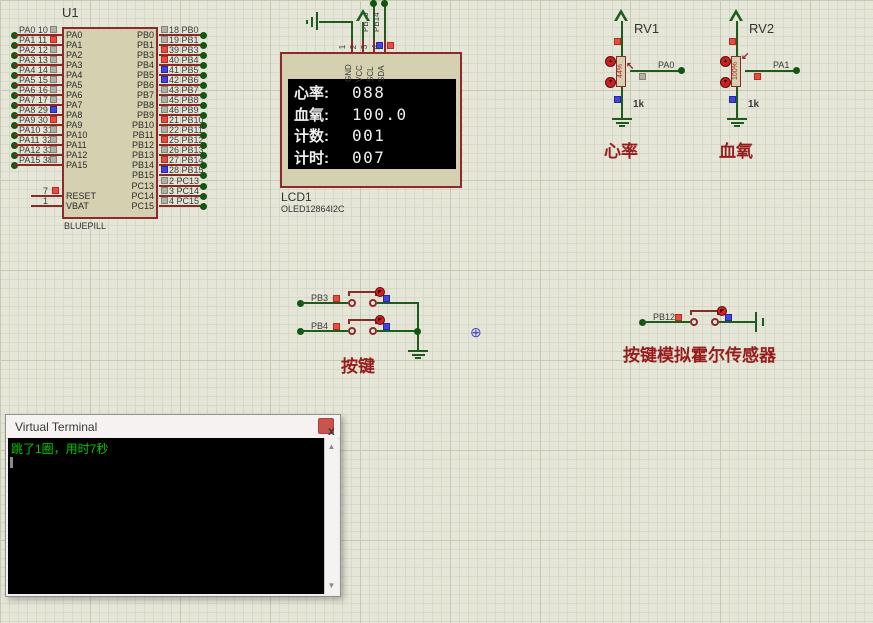  I want to click on oled-pin-state-indicator, so click(390, 45).